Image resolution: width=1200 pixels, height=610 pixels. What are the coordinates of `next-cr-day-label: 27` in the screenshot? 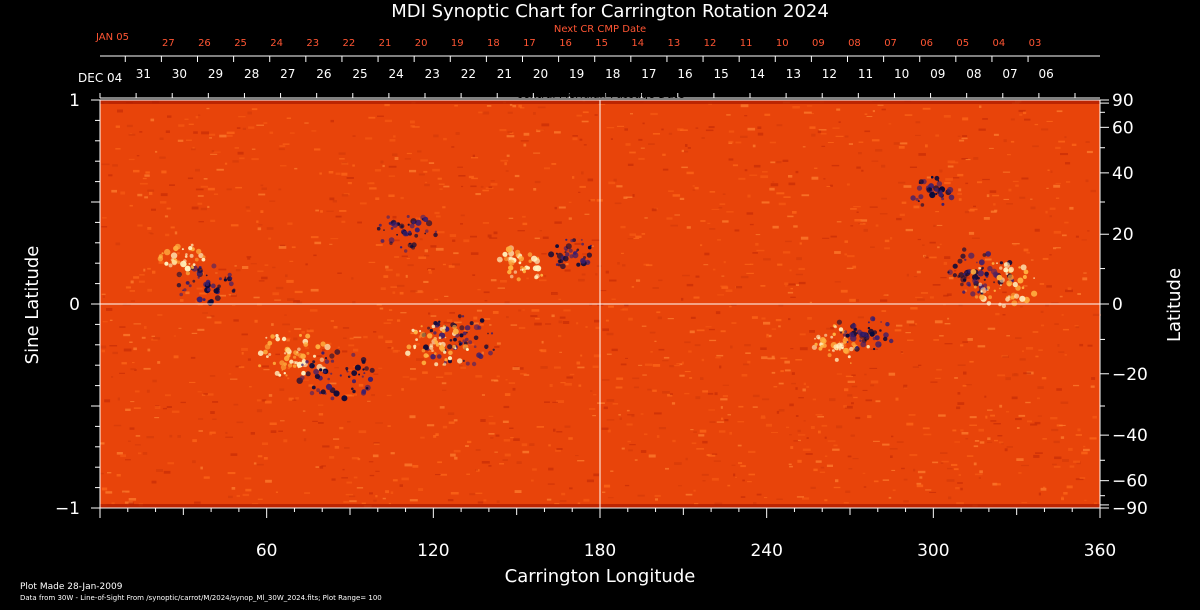 It's located at (168, 43).